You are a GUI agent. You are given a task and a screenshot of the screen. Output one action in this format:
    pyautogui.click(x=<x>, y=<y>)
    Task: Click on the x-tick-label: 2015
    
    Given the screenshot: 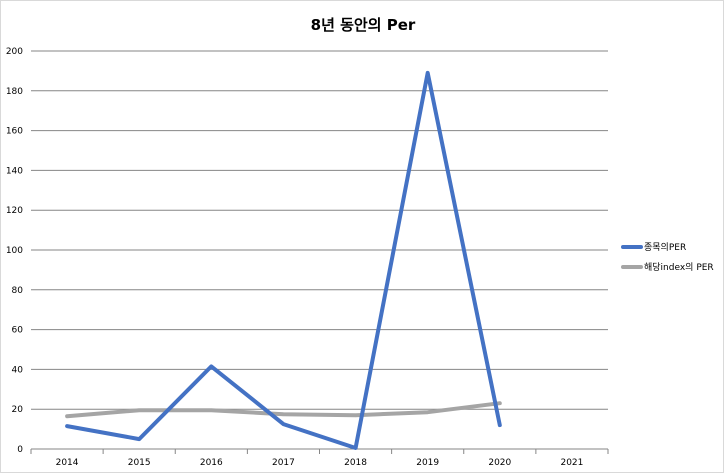 What is the action you would take?
    pyautogui.click(x=139, y=463)
    